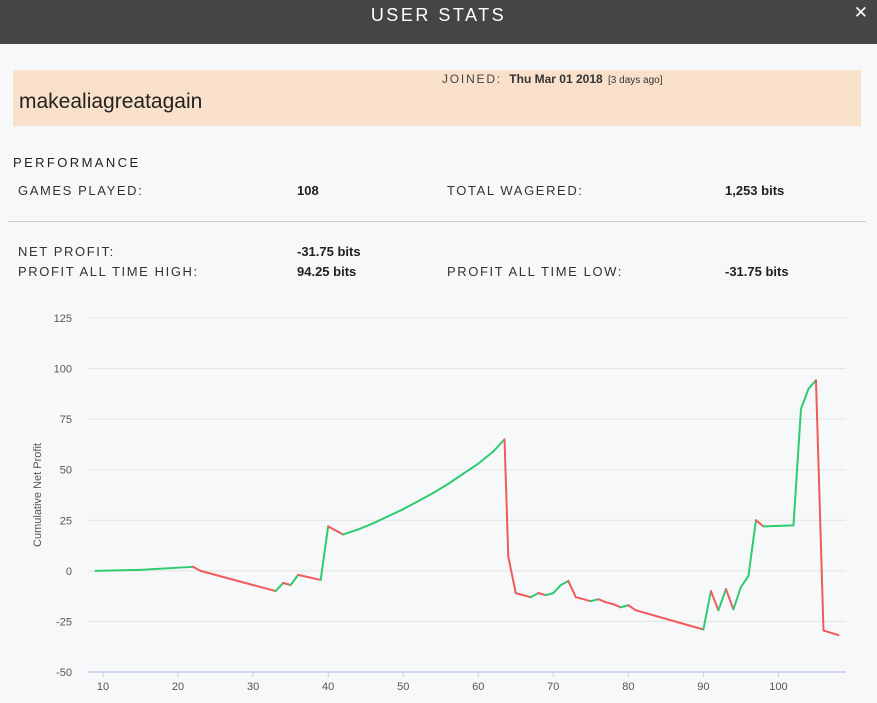 Image resolution: width=877 pixels, height=703 pixels. Describe the element at coordinates (478, 687) in the screenshot. I see `x-tick-label: 60` at that location.